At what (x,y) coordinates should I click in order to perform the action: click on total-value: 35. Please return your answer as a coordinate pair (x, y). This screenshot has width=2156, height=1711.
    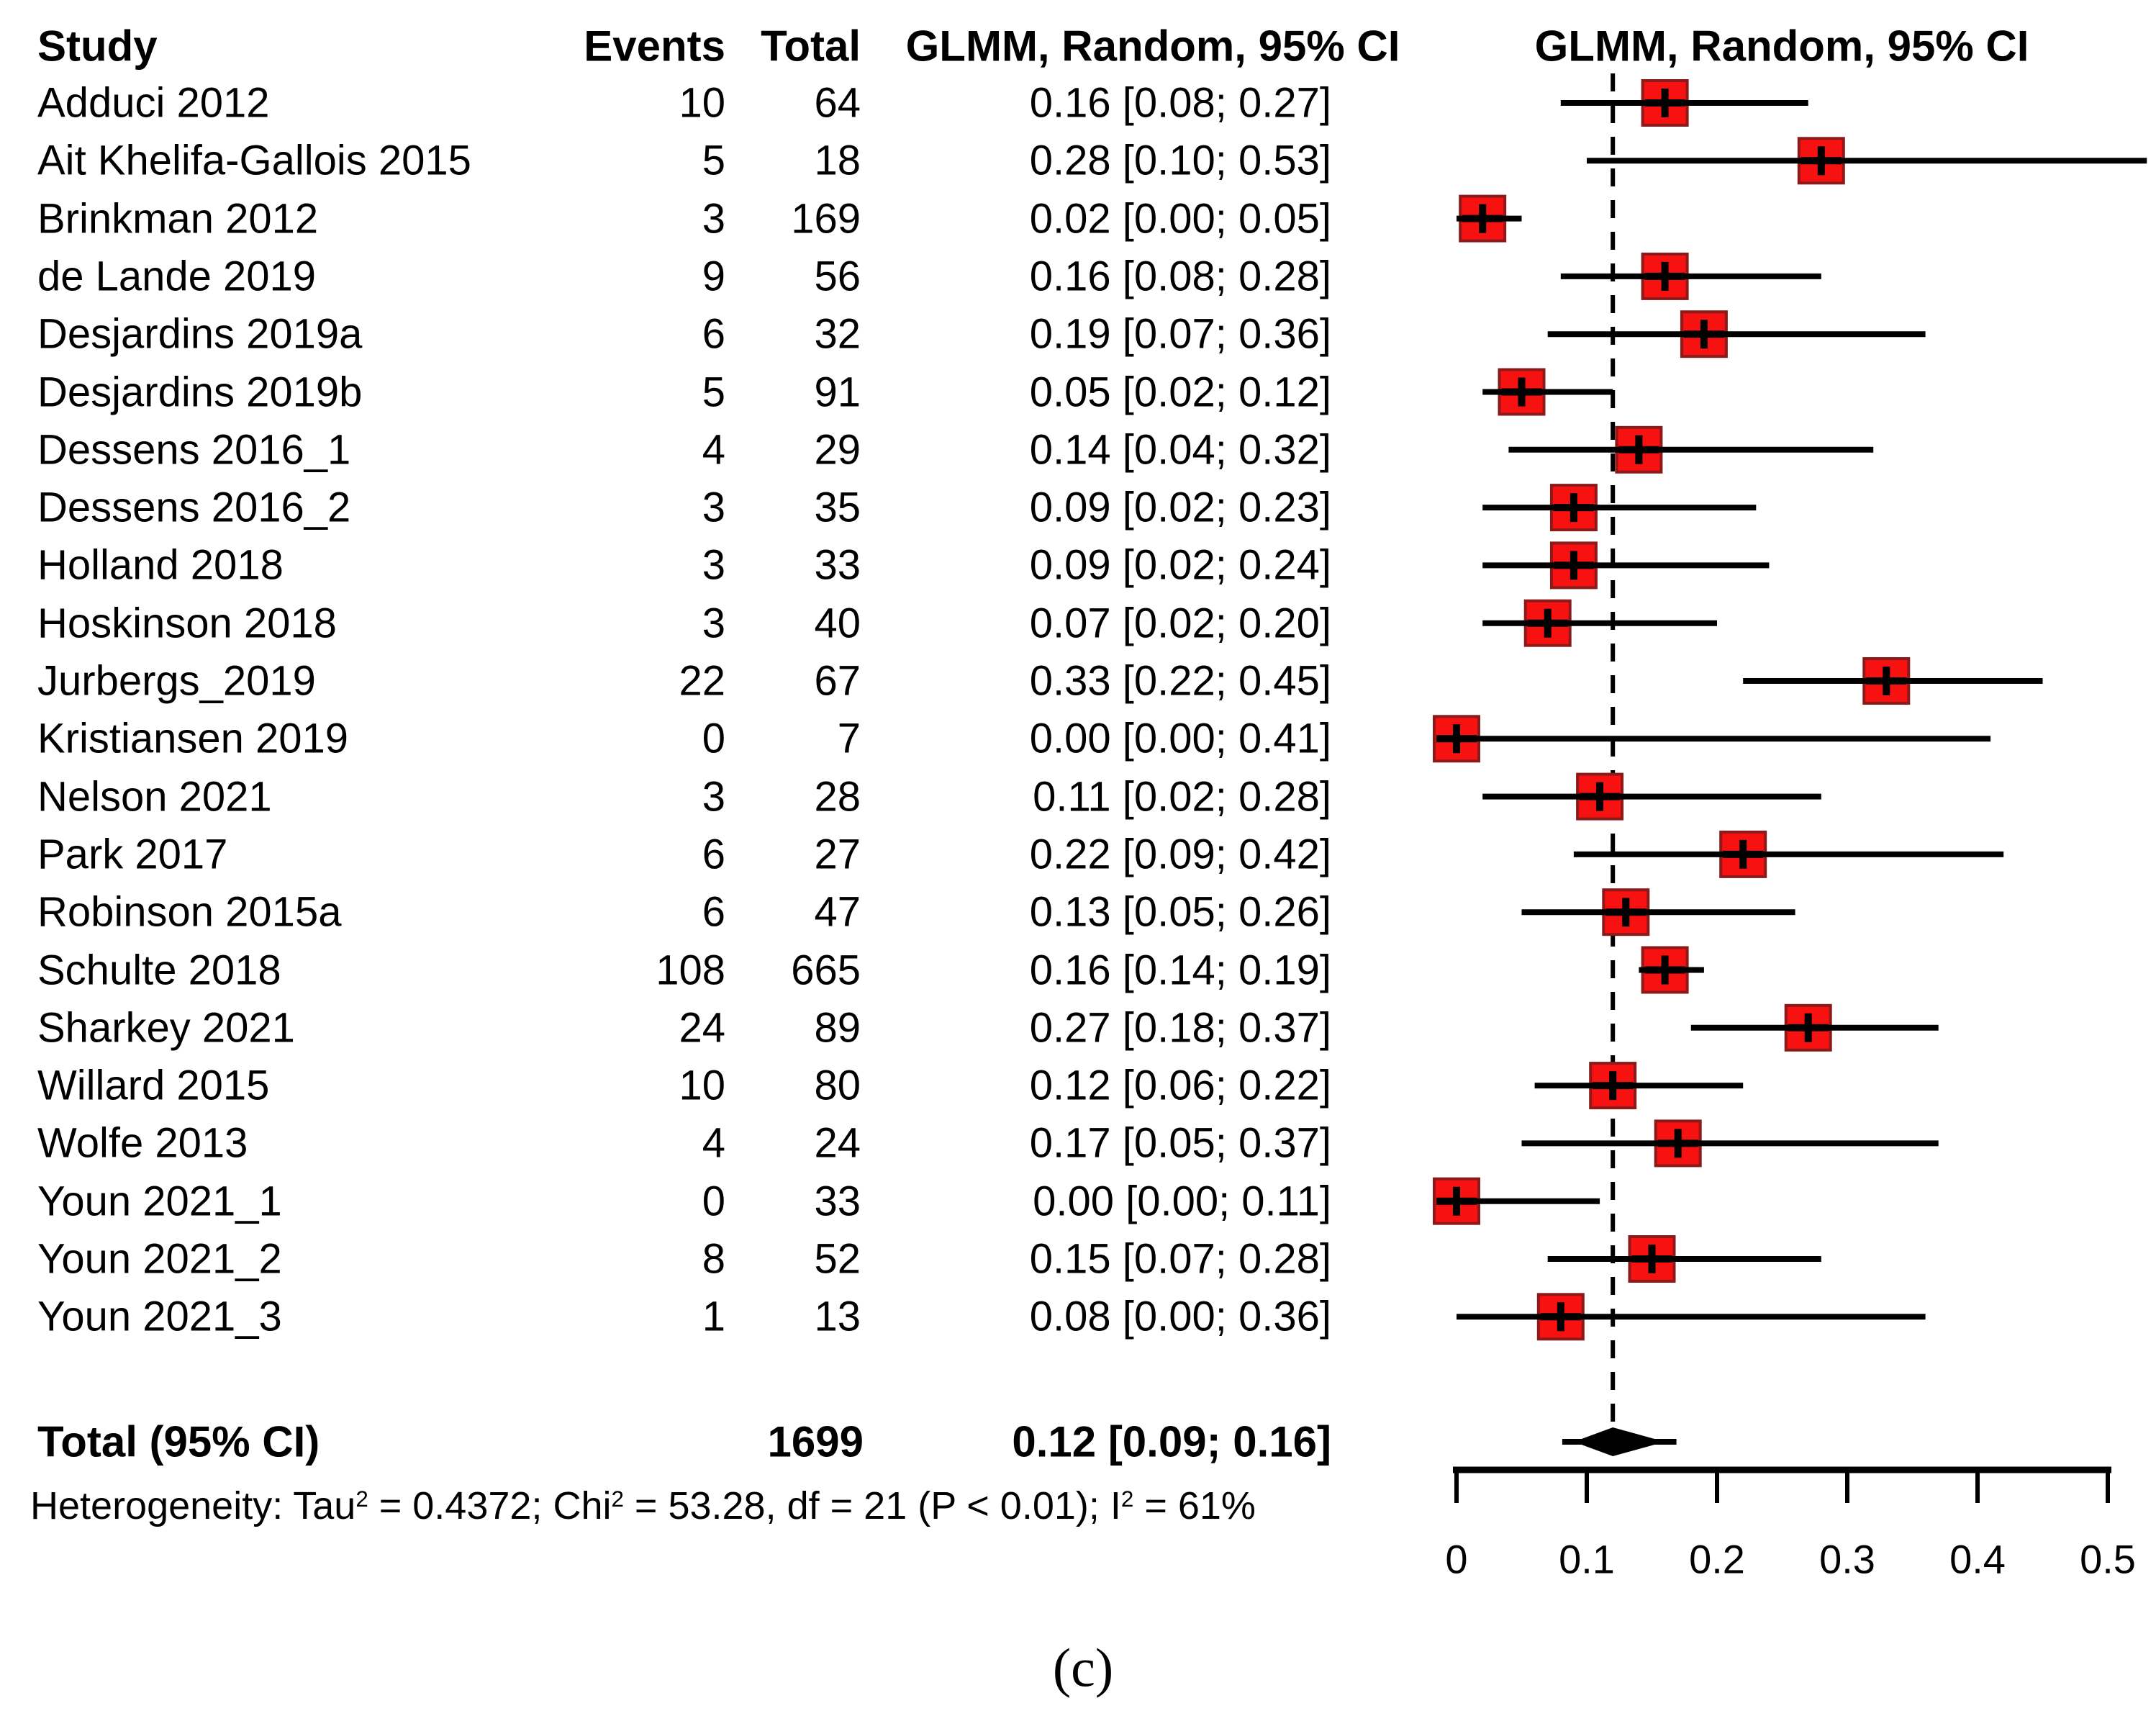
    Looking at the image, I should click on (837, 507).